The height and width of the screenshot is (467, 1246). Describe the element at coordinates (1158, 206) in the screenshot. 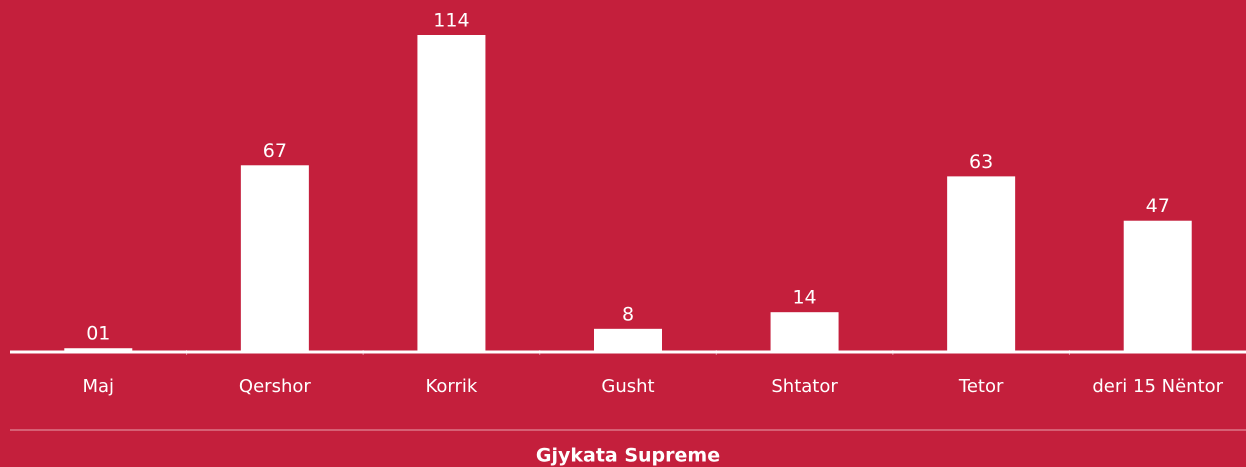

I see `value-label: 47` at that location.